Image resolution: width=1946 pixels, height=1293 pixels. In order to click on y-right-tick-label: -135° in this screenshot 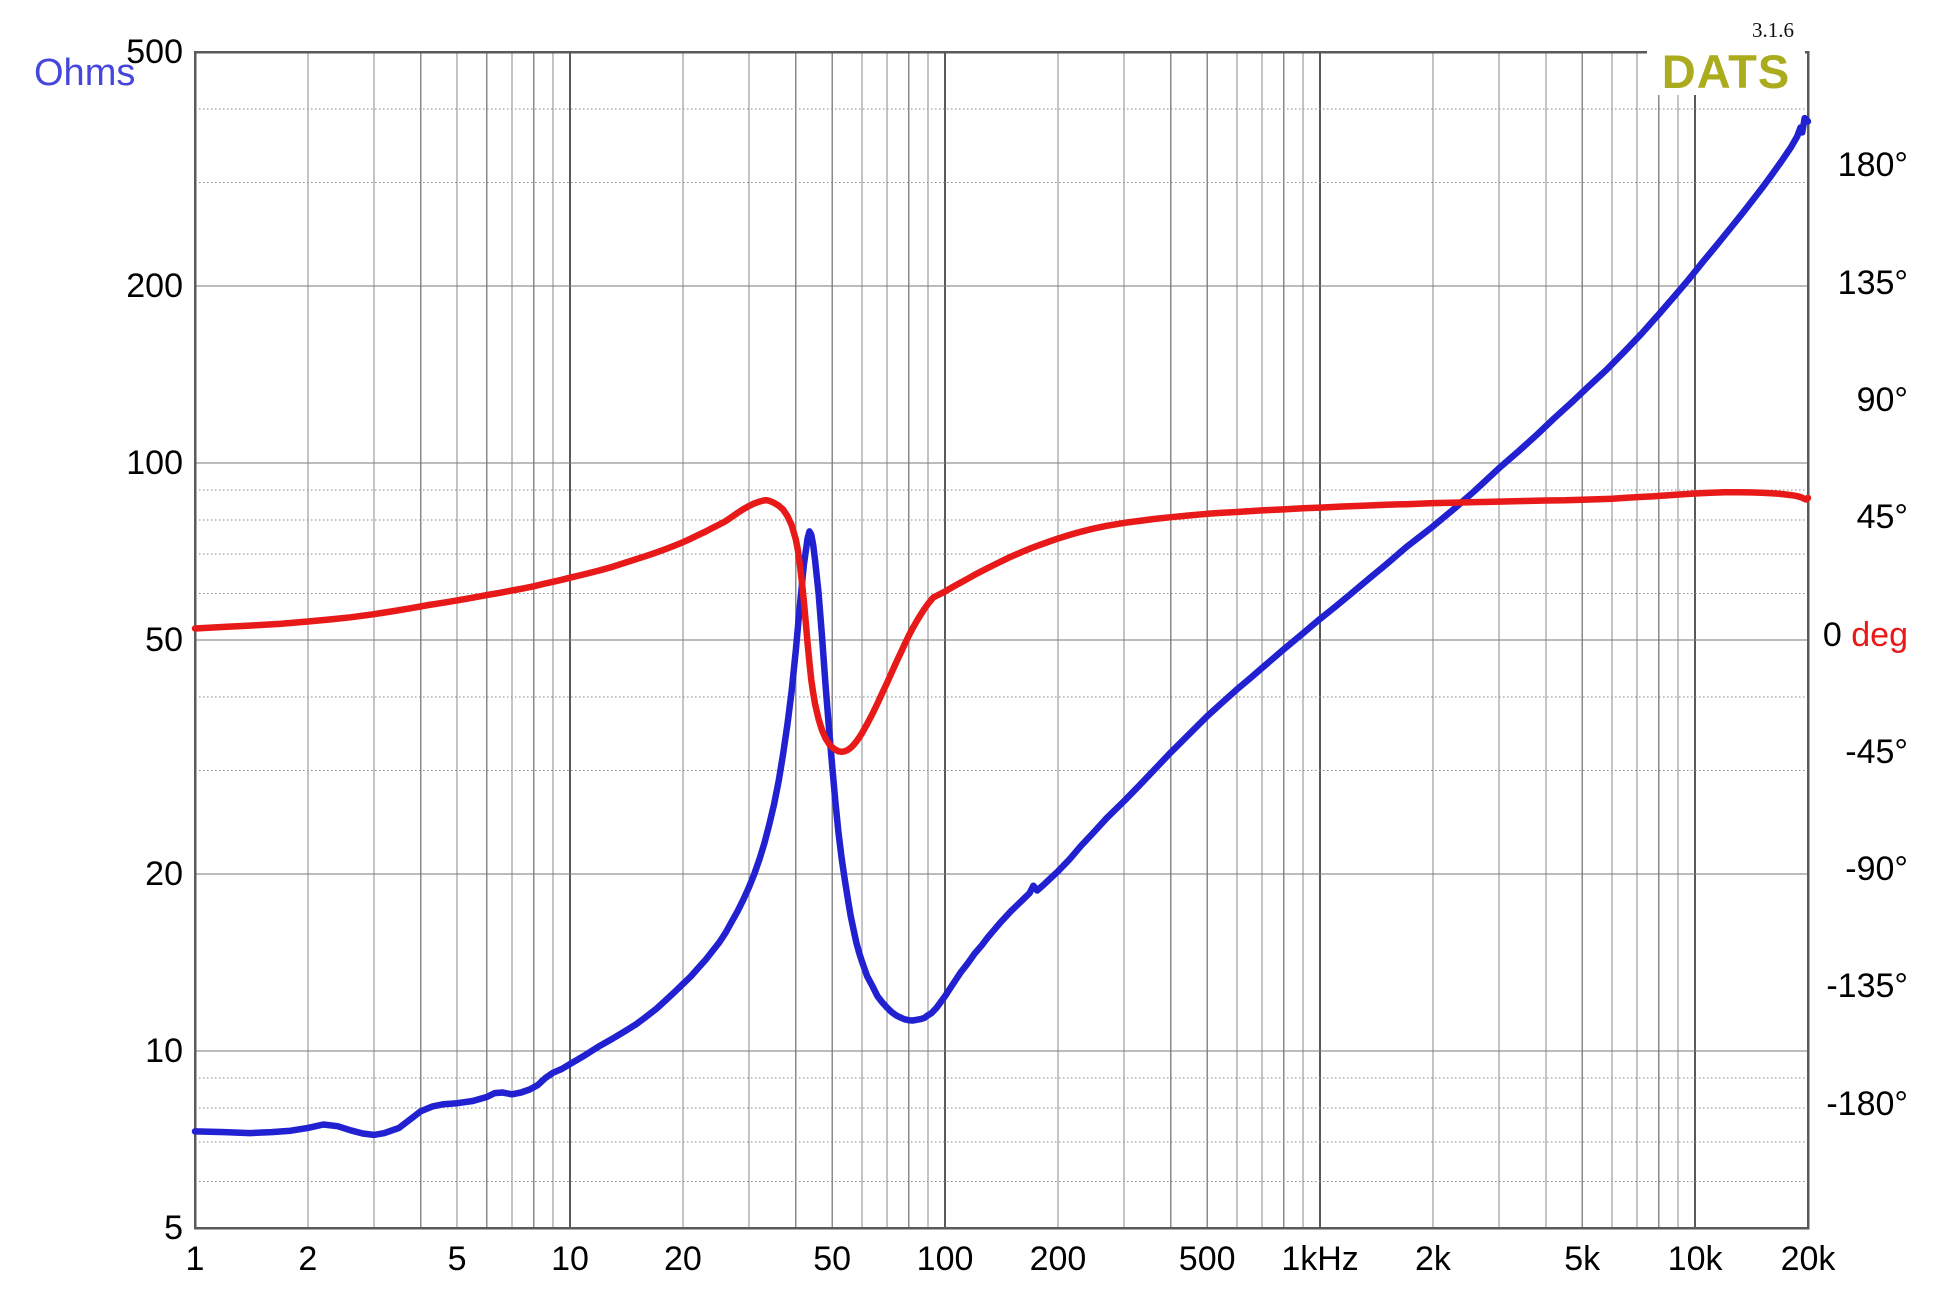, I will do `click(1867, 986)`.